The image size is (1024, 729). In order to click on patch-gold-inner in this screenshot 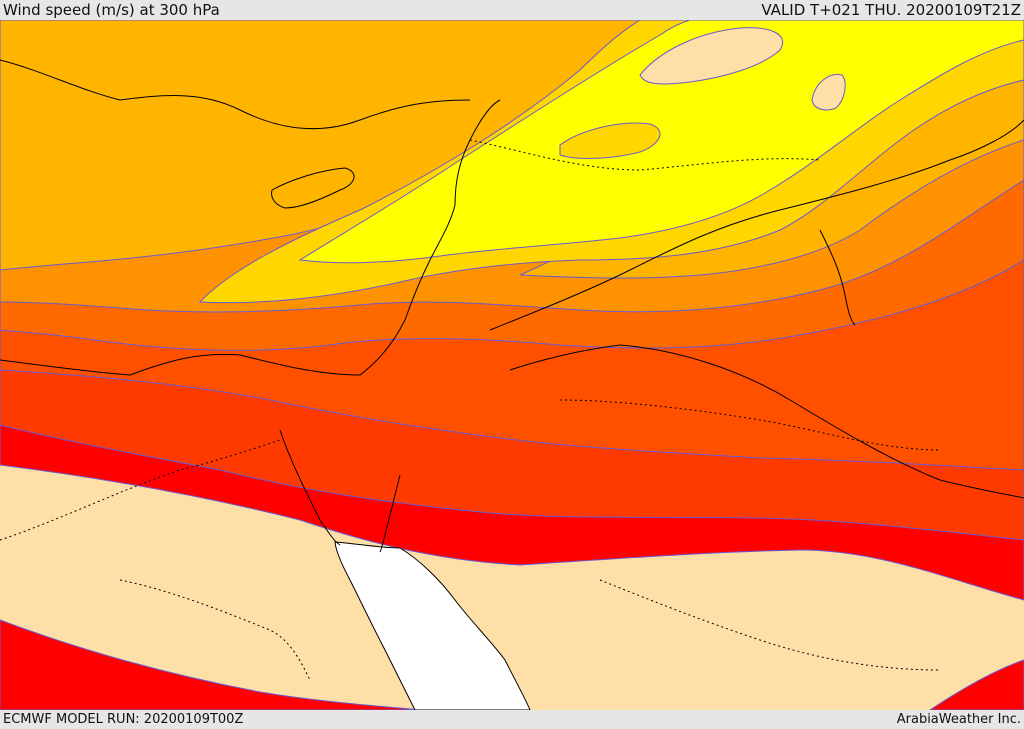, I will do `click(610, 140)`.